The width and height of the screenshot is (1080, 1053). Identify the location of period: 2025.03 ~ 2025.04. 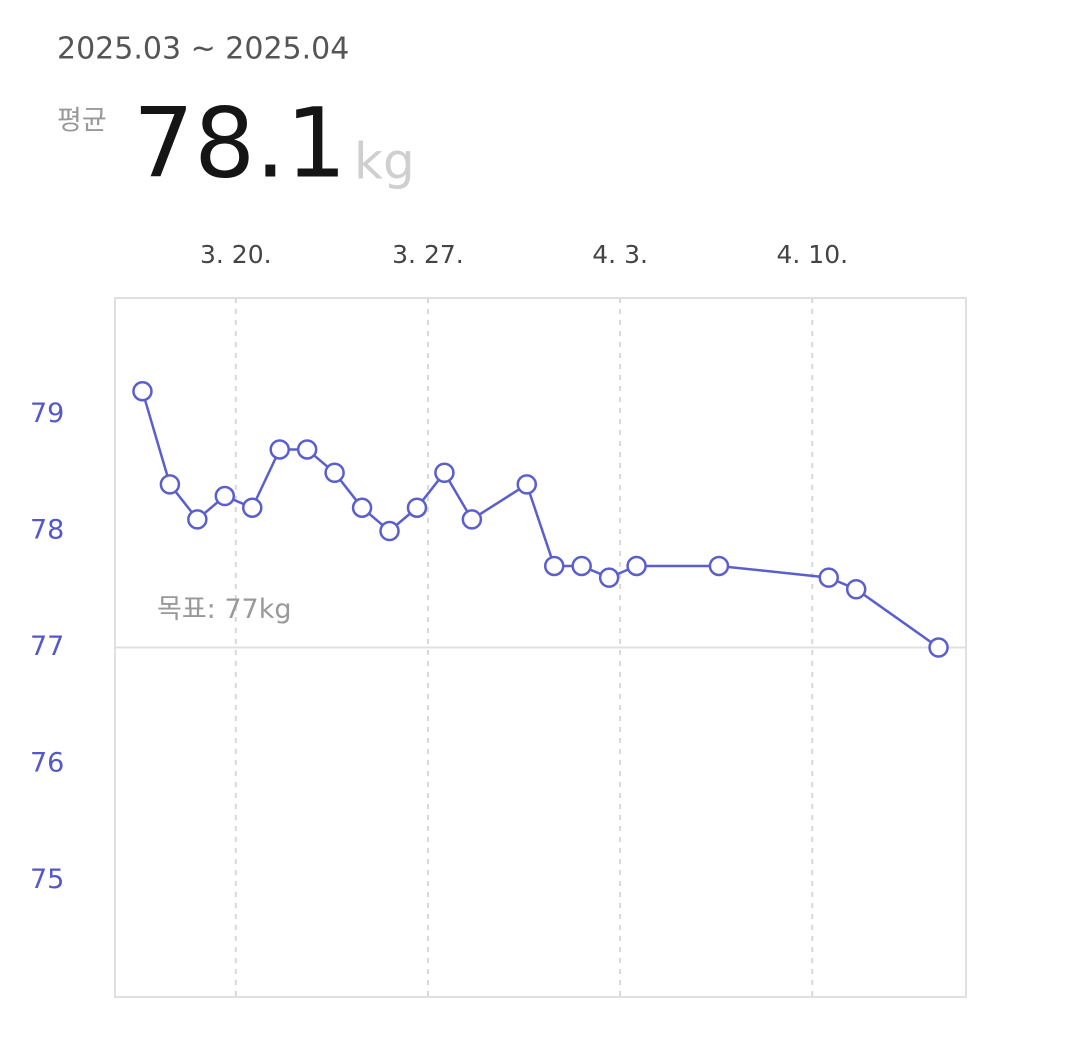
(203, 49).